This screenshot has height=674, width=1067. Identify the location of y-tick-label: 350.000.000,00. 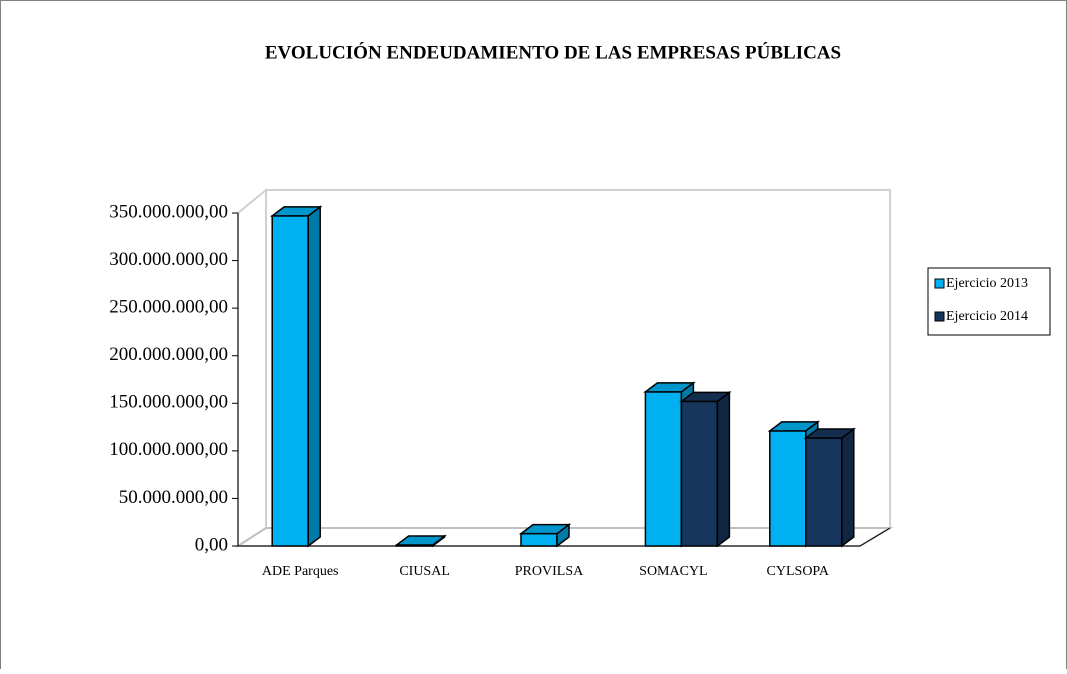
(168, 211).